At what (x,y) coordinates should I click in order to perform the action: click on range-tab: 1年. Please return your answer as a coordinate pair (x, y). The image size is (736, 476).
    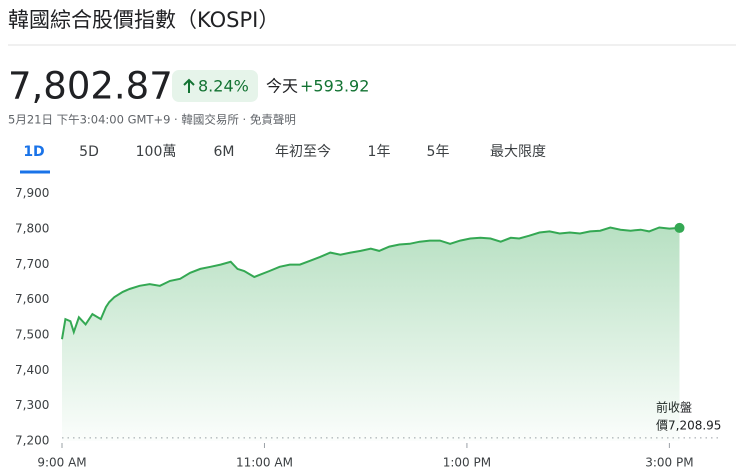
    Looking at the image, I should click on (379, 152).